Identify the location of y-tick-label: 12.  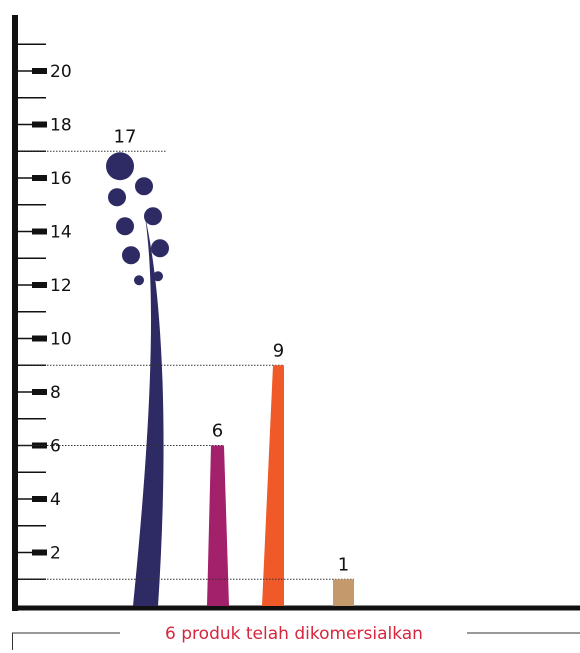
(61, 286).